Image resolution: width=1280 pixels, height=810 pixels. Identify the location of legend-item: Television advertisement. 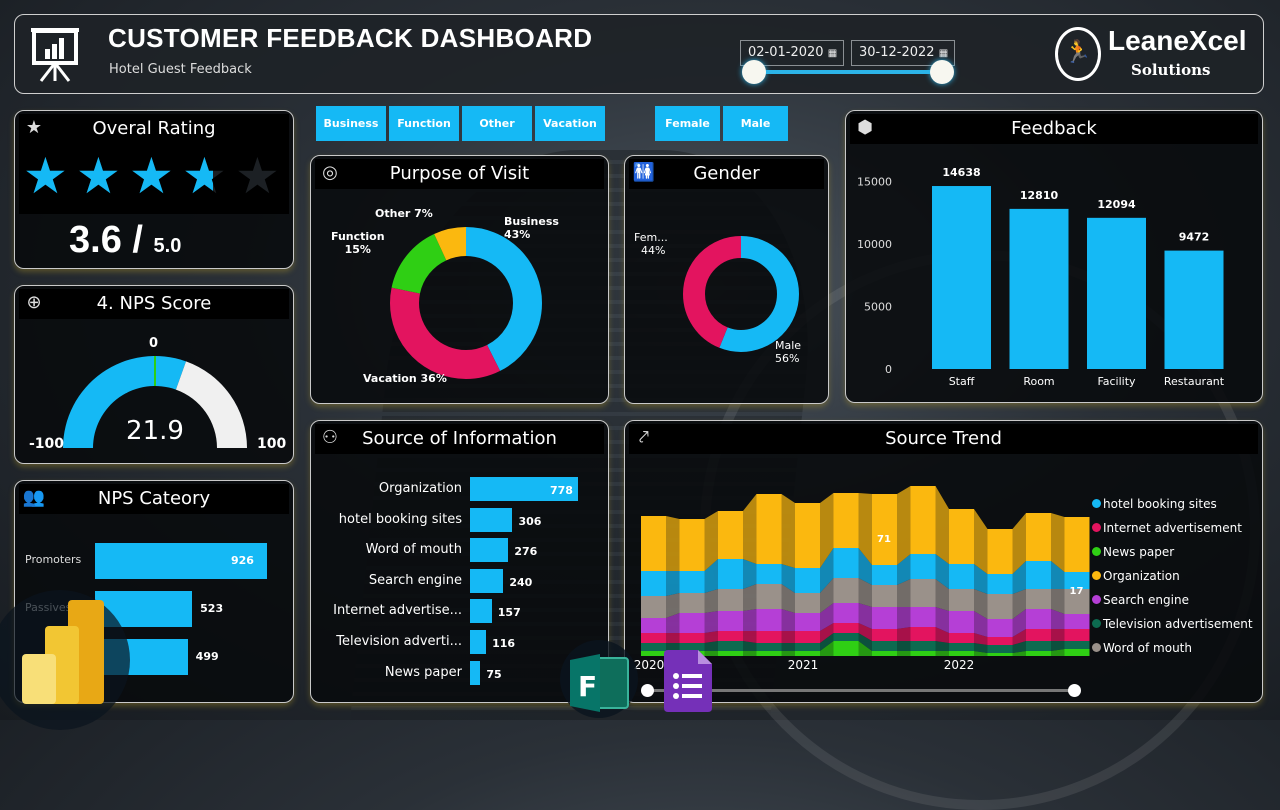
(1172, 624).